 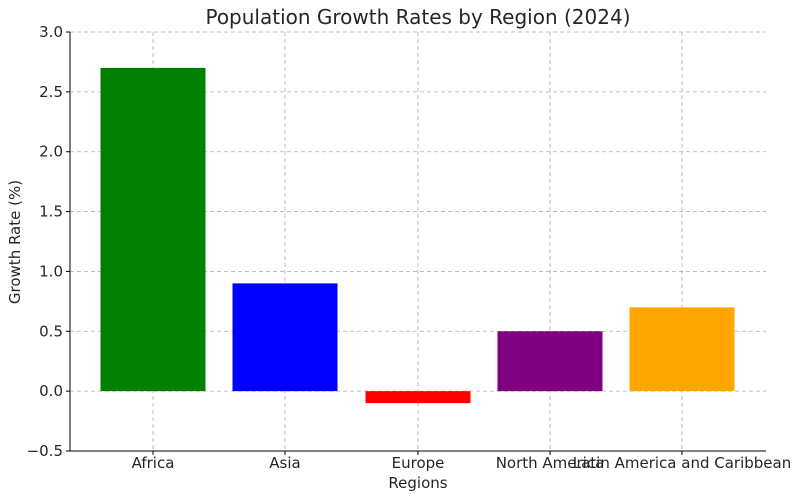 I want to click on x-tick-label: Asia, so click(x=284, y=463).